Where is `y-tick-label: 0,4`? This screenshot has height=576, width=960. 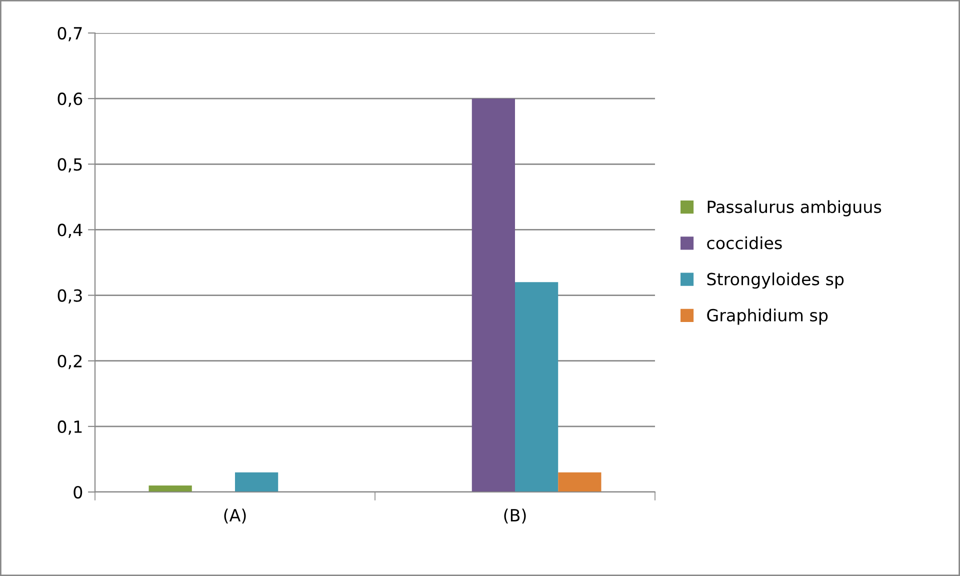
y-tick-label: 0,4 is located at coordinates (70, 231).